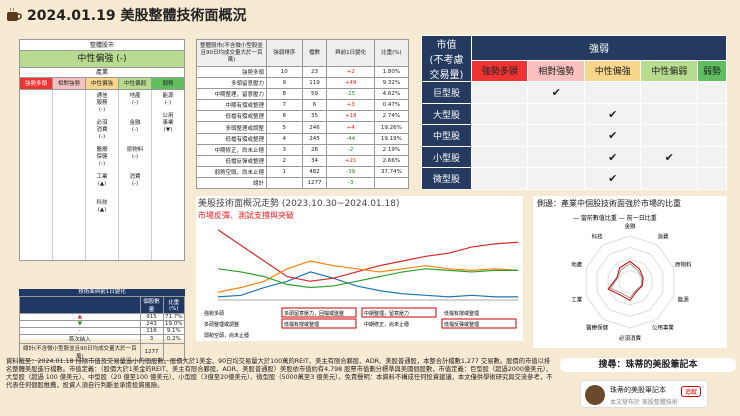  I want to click on title-text: 2024.01.19 美股整體技術面概況, so click(137, 16).